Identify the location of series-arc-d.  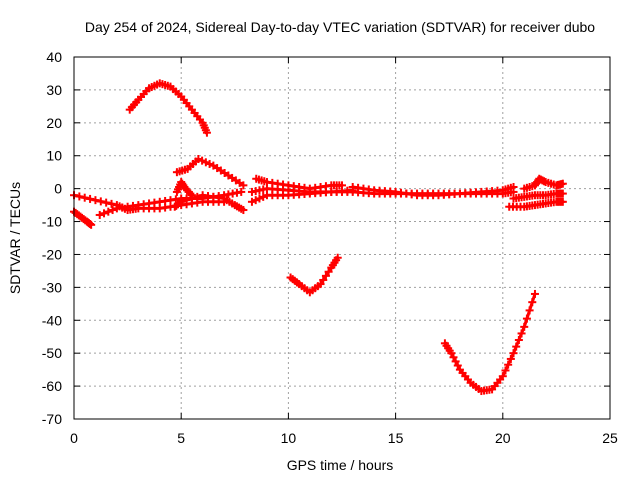
(168, 108).